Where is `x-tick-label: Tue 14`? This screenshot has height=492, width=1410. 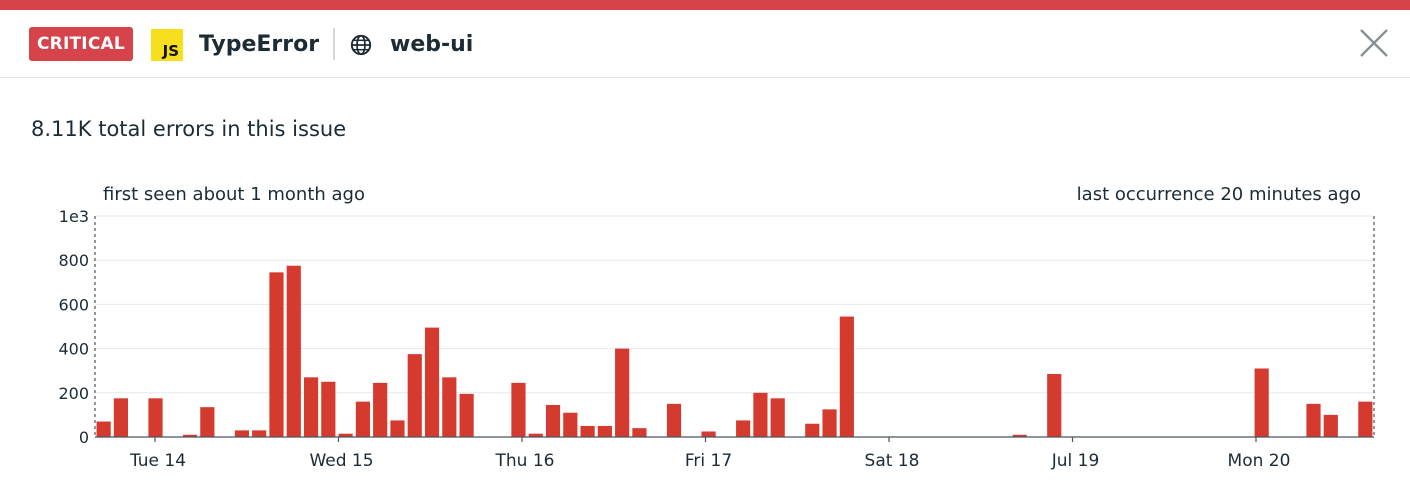 x-tick-label: Tue 14 is located at coordinates (157, 461).